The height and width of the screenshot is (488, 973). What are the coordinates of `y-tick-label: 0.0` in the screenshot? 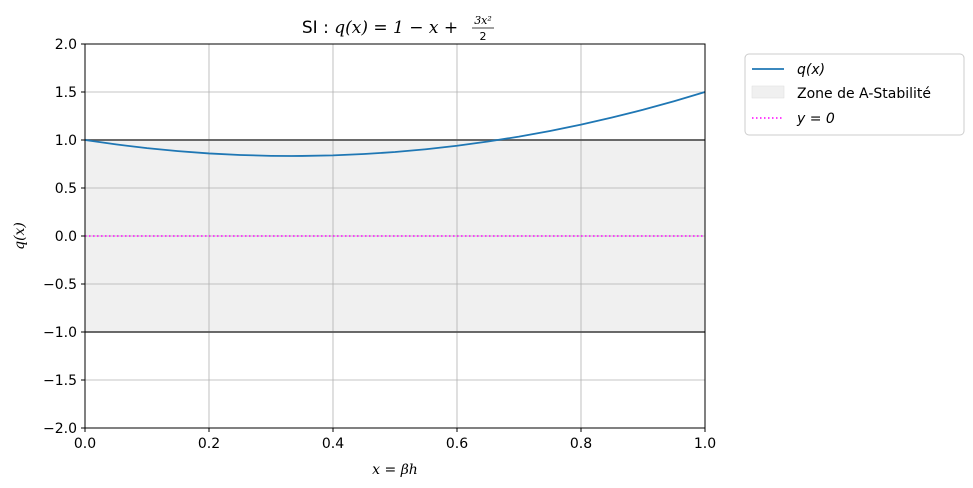 It's located at (66, 237).